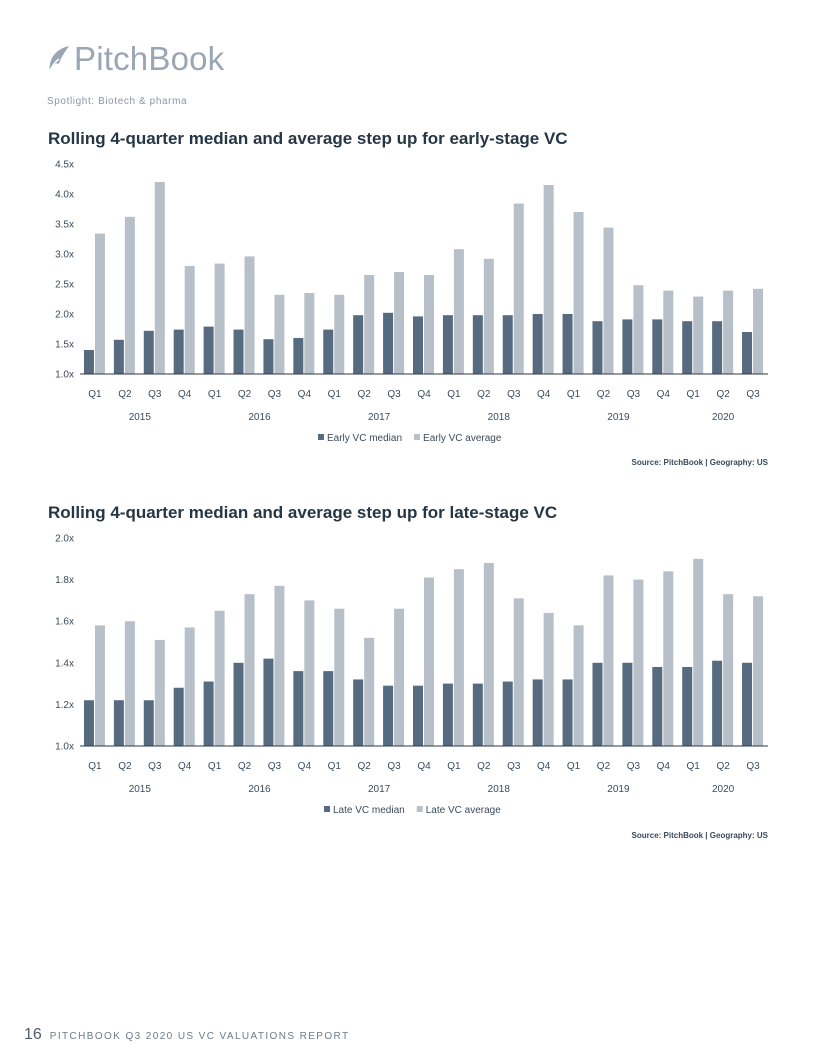 This screenshot has width=816, height=1056. I want to click on y-tick-label: 4.5x, so click(64, 165).